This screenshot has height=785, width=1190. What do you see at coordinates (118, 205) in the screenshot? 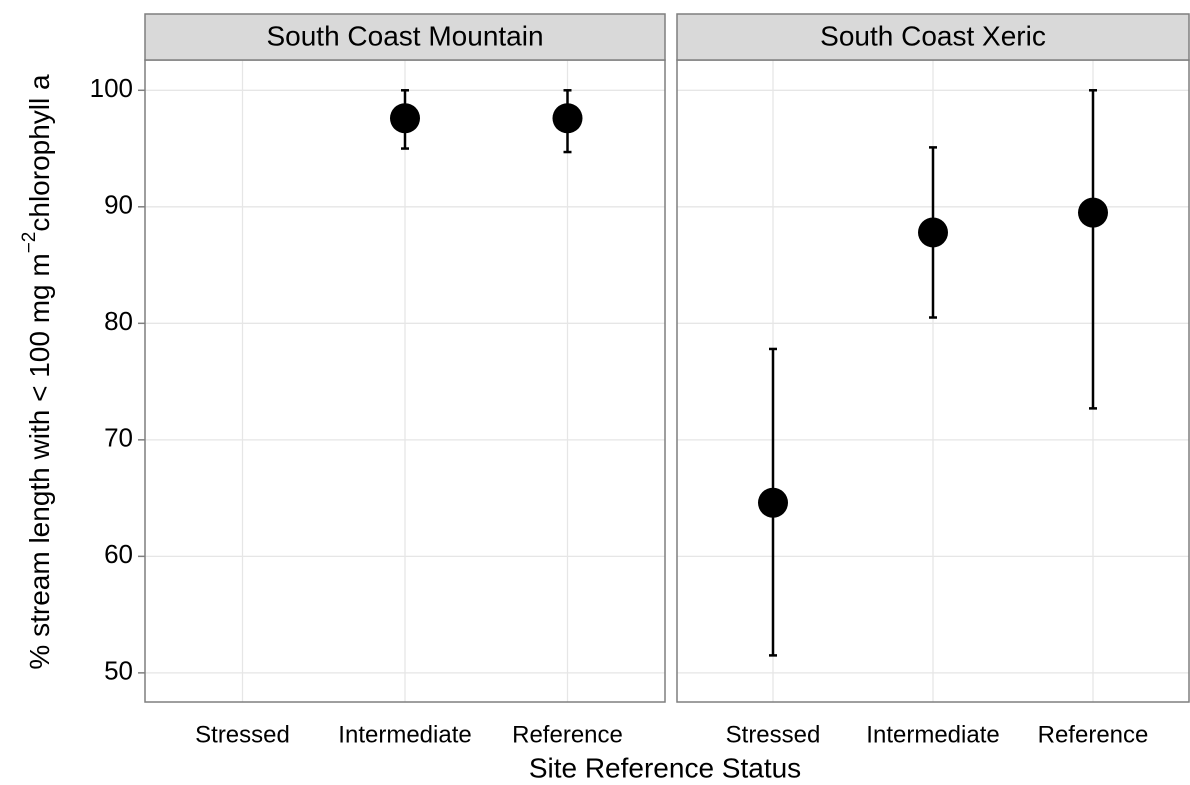
I see `y-tick-label: 90` at bounding box center [118, 205].